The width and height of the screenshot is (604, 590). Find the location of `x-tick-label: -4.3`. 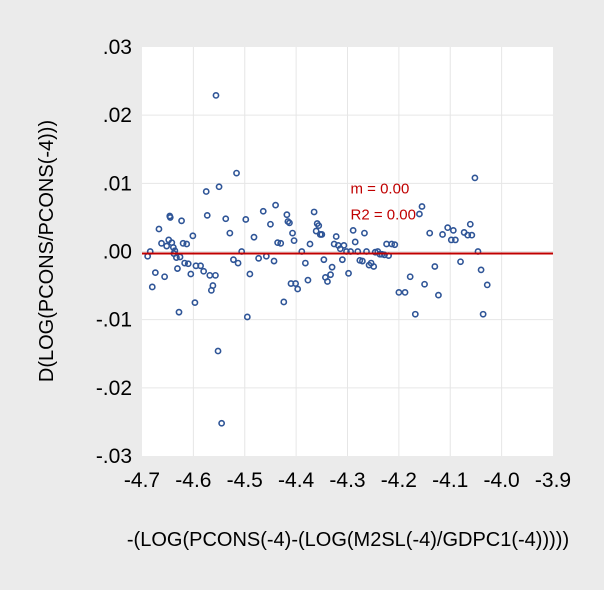

x-tick-label: -4.3 is located at coordinates (347, 480).